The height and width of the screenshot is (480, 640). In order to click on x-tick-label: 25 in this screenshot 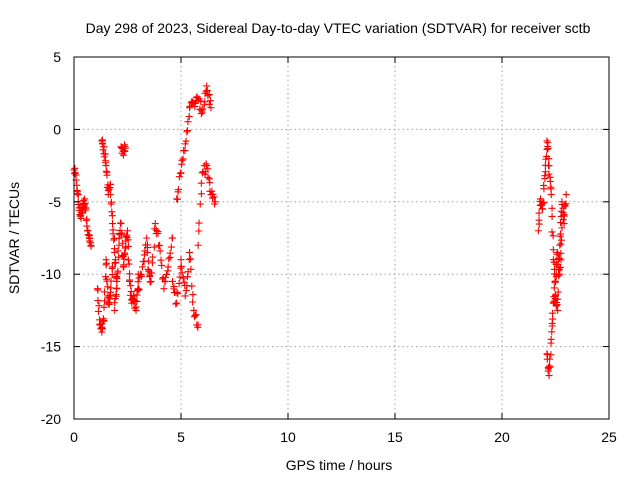, I will do `click(609, 437)`.